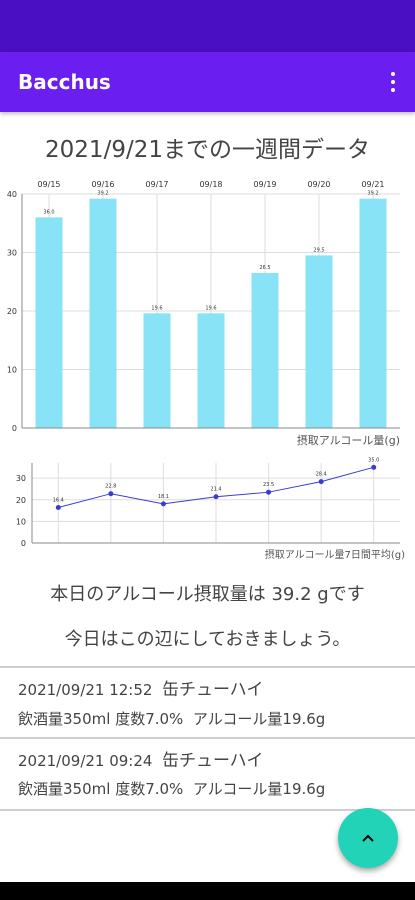 The width and height of the screenshot is (415, 900). Describe the element at coordinates (207, 891) in the screenshot. I see `navigation-bar` at that location.